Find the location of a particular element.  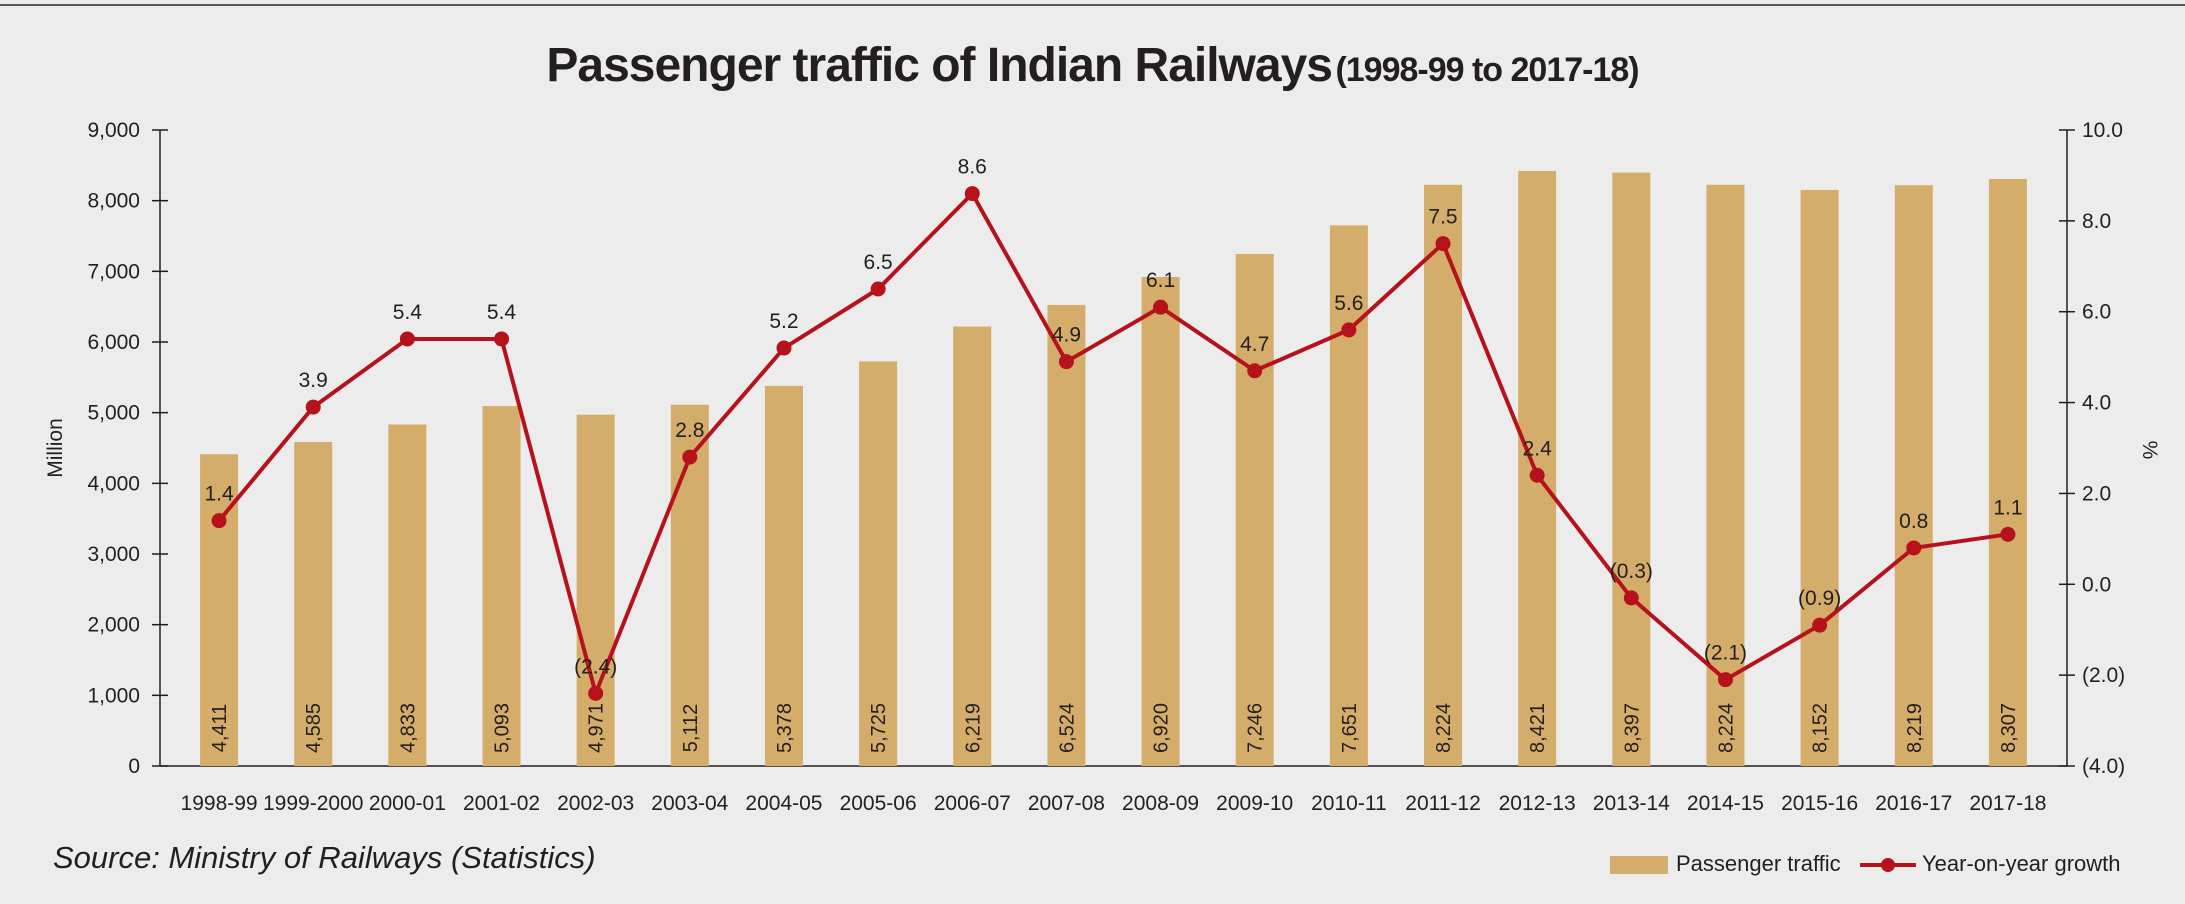

bar-value-label: 7,651 is located at coordinates (1350, 728).